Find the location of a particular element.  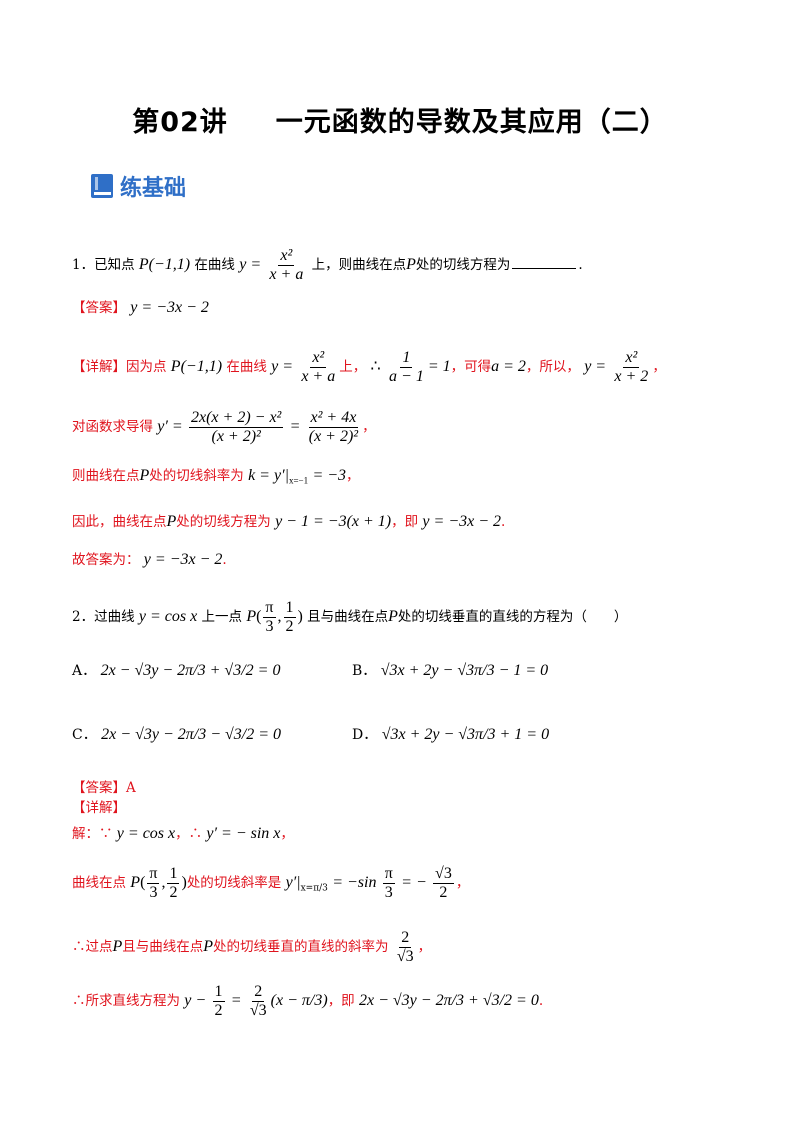

option-c: C． 2x − √3y − 2π/3 − √3/2 = 0 is located at coordinates (177, 734).